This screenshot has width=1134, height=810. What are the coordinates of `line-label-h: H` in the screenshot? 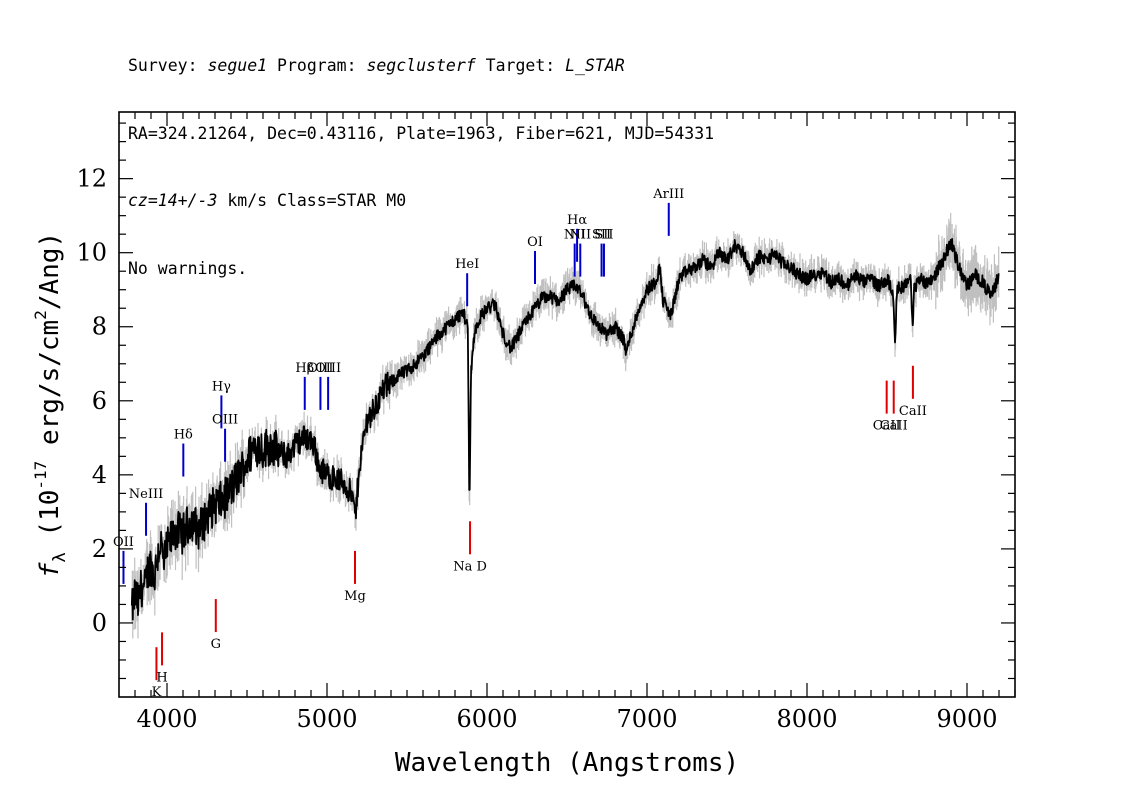 It's located at (161, 677).